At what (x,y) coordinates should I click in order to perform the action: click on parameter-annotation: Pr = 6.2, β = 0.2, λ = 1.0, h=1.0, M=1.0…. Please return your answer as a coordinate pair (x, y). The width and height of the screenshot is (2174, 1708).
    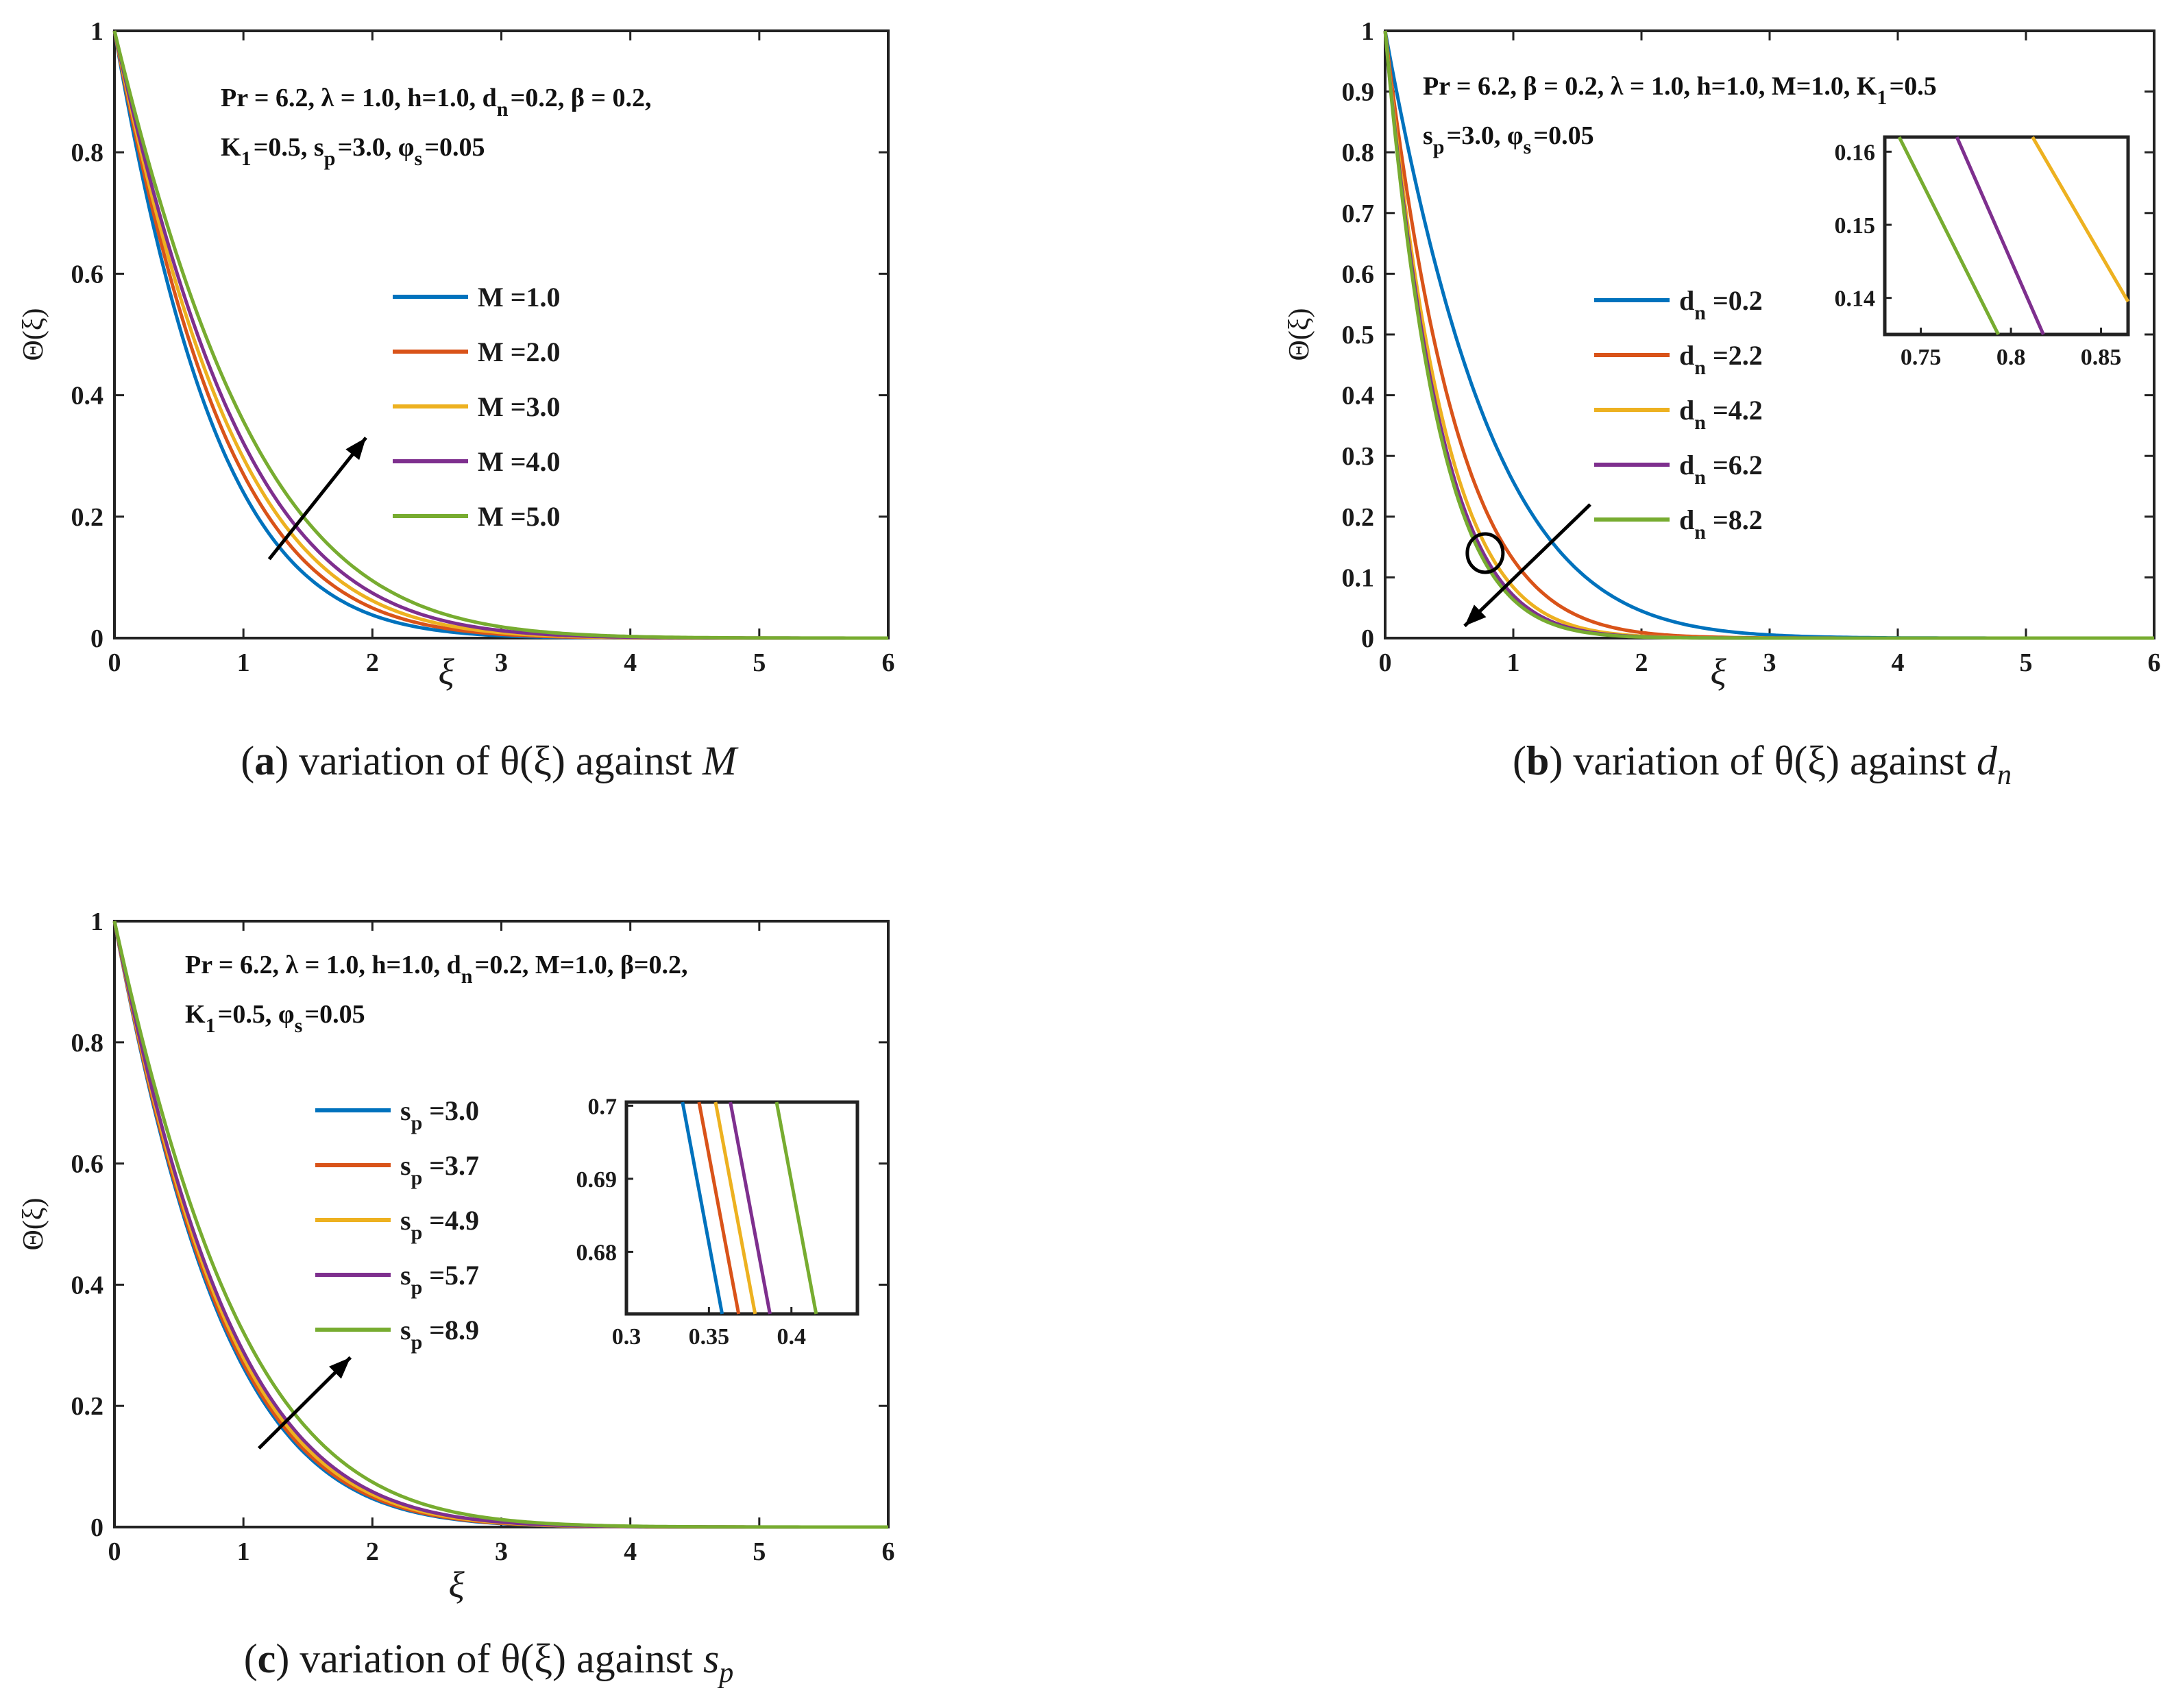
    Looking at the image, I should click on (1680, 90).